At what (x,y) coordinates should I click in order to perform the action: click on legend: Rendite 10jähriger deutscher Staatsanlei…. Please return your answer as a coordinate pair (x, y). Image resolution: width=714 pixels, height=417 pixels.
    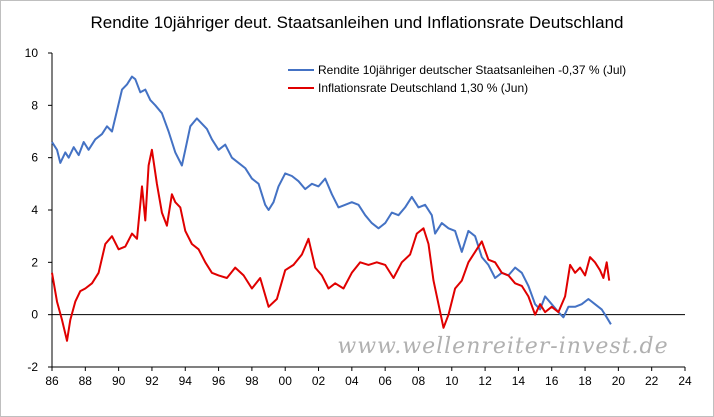
    Looking at the image, I should click on (457, 79).